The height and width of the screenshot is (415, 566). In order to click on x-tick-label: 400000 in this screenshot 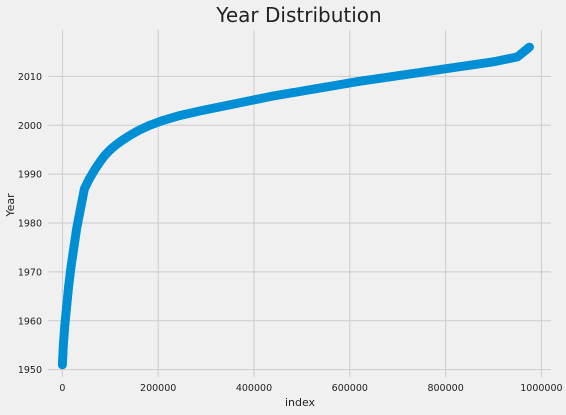, I will do `click(254, 388)`.